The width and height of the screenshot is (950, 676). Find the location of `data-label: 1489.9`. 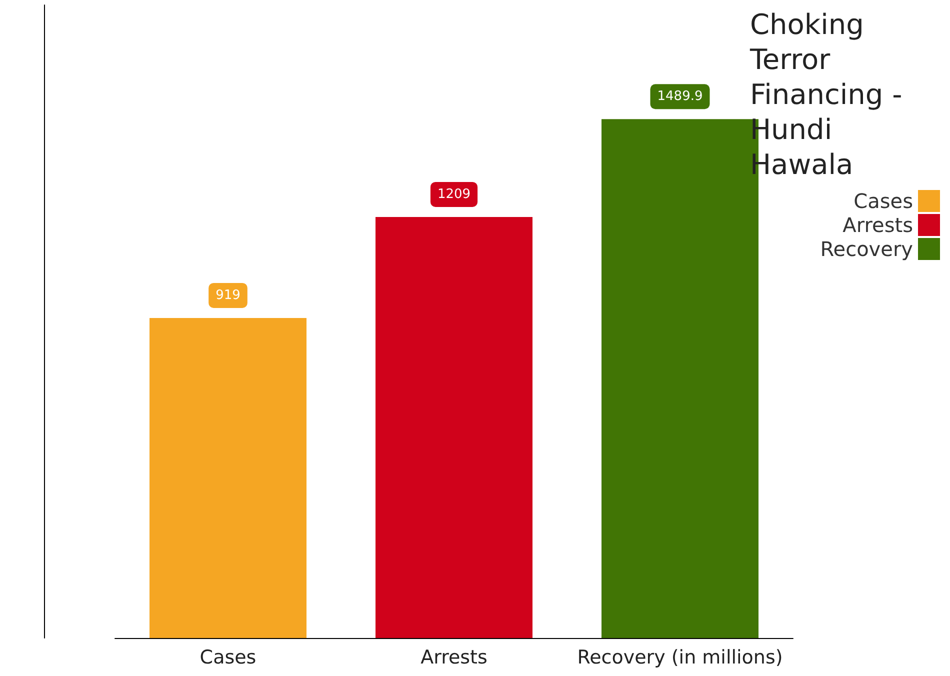

data-label: 1489.9 is located at coordinates (680, 96).